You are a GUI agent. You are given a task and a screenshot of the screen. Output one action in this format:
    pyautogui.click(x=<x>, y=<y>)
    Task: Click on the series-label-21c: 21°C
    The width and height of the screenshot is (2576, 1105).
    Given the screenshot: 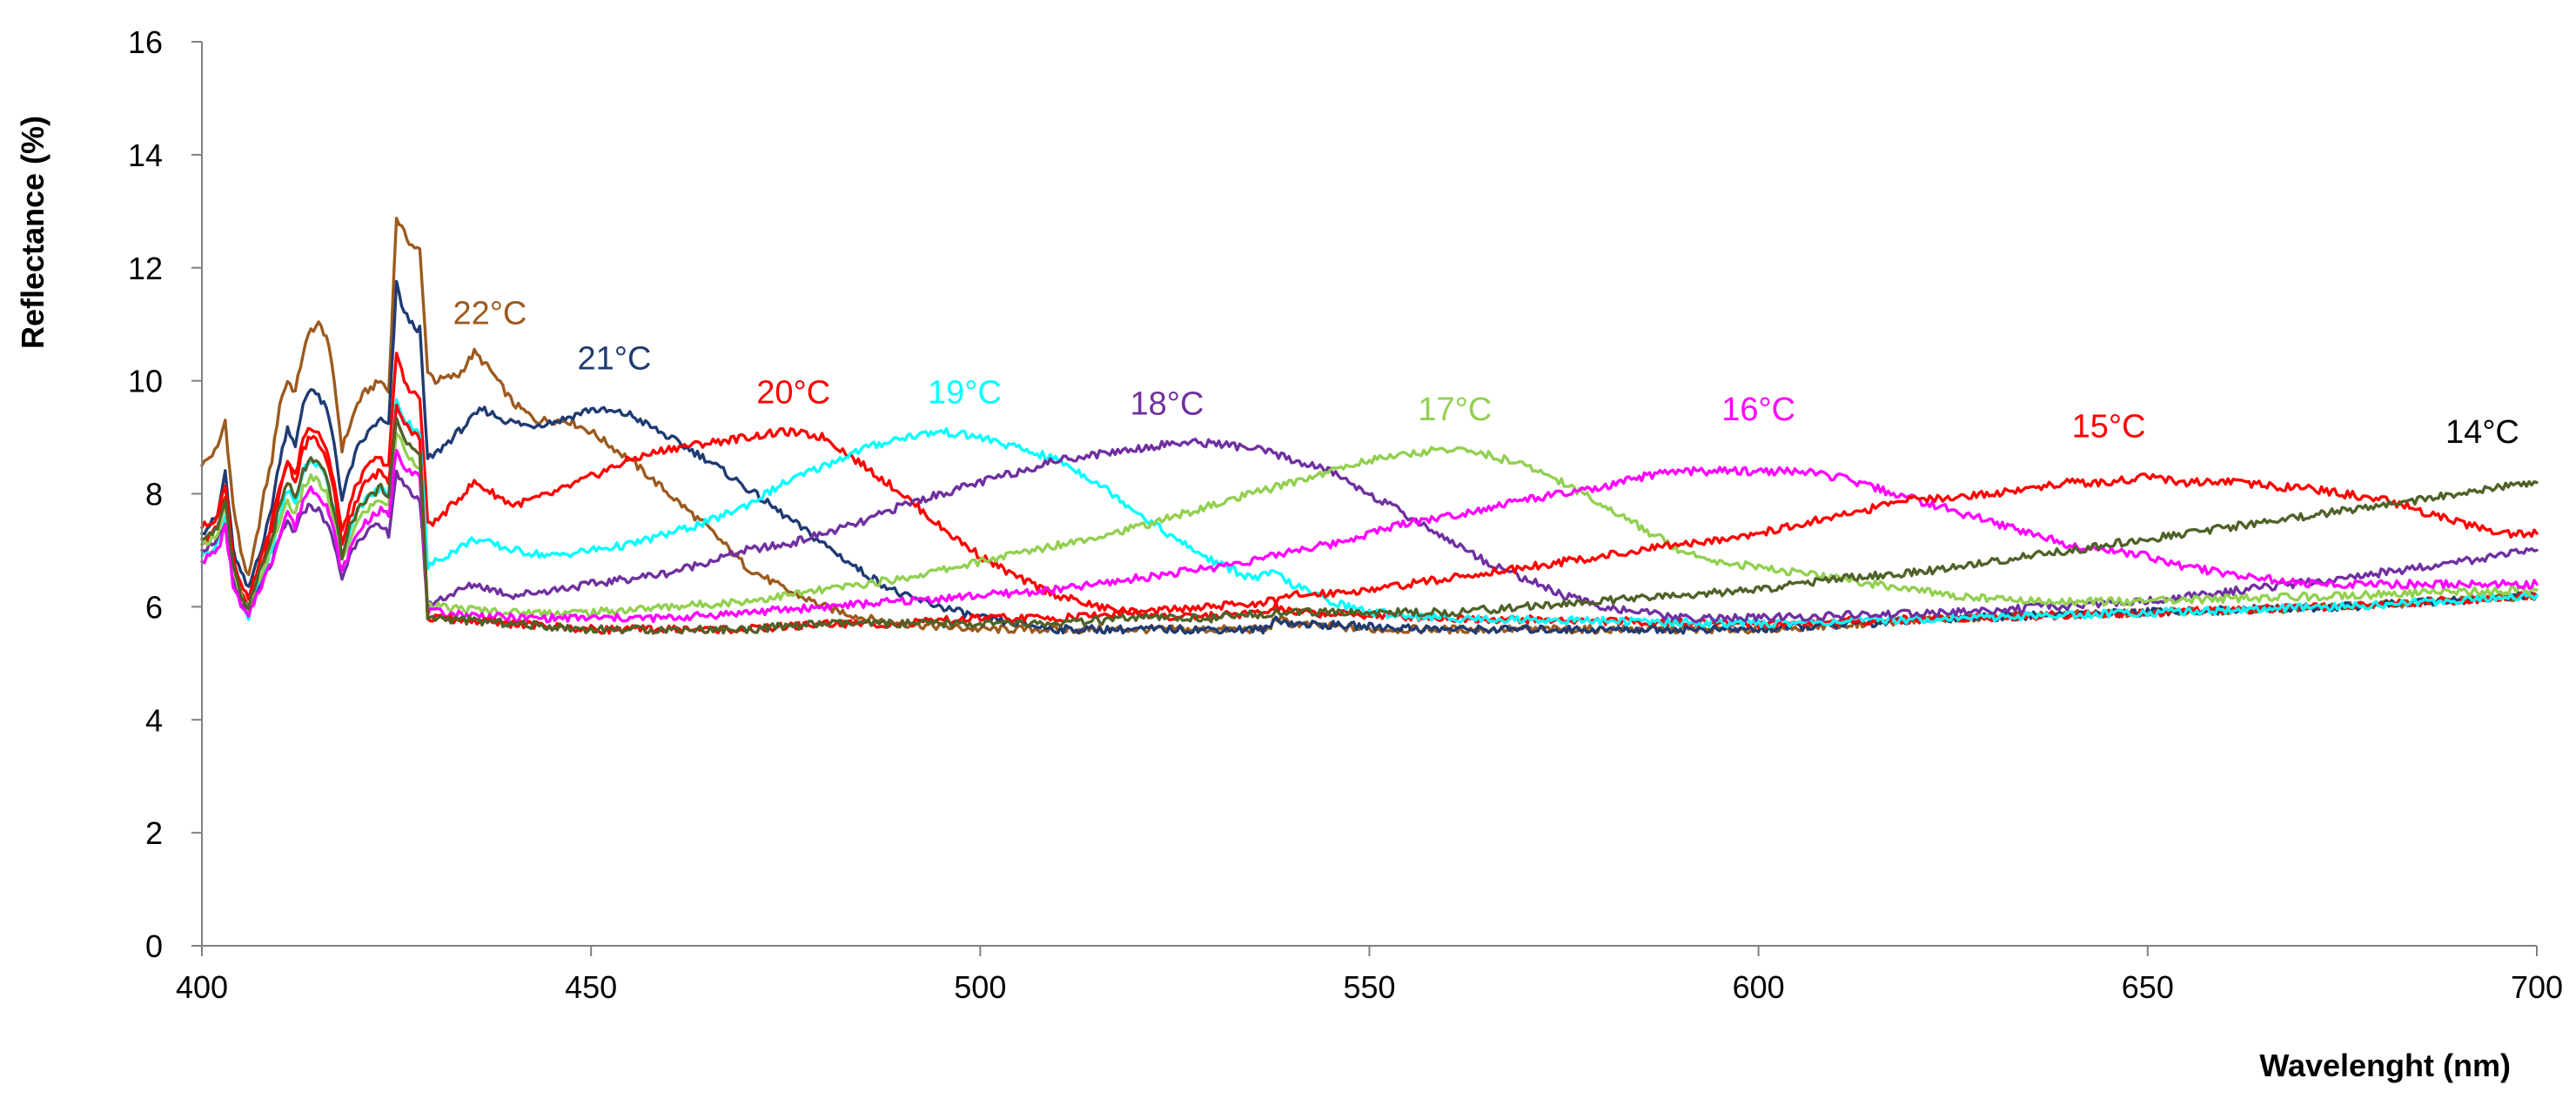 What is the action you would take?
    pyautogui.click(x=615, y=359)
    